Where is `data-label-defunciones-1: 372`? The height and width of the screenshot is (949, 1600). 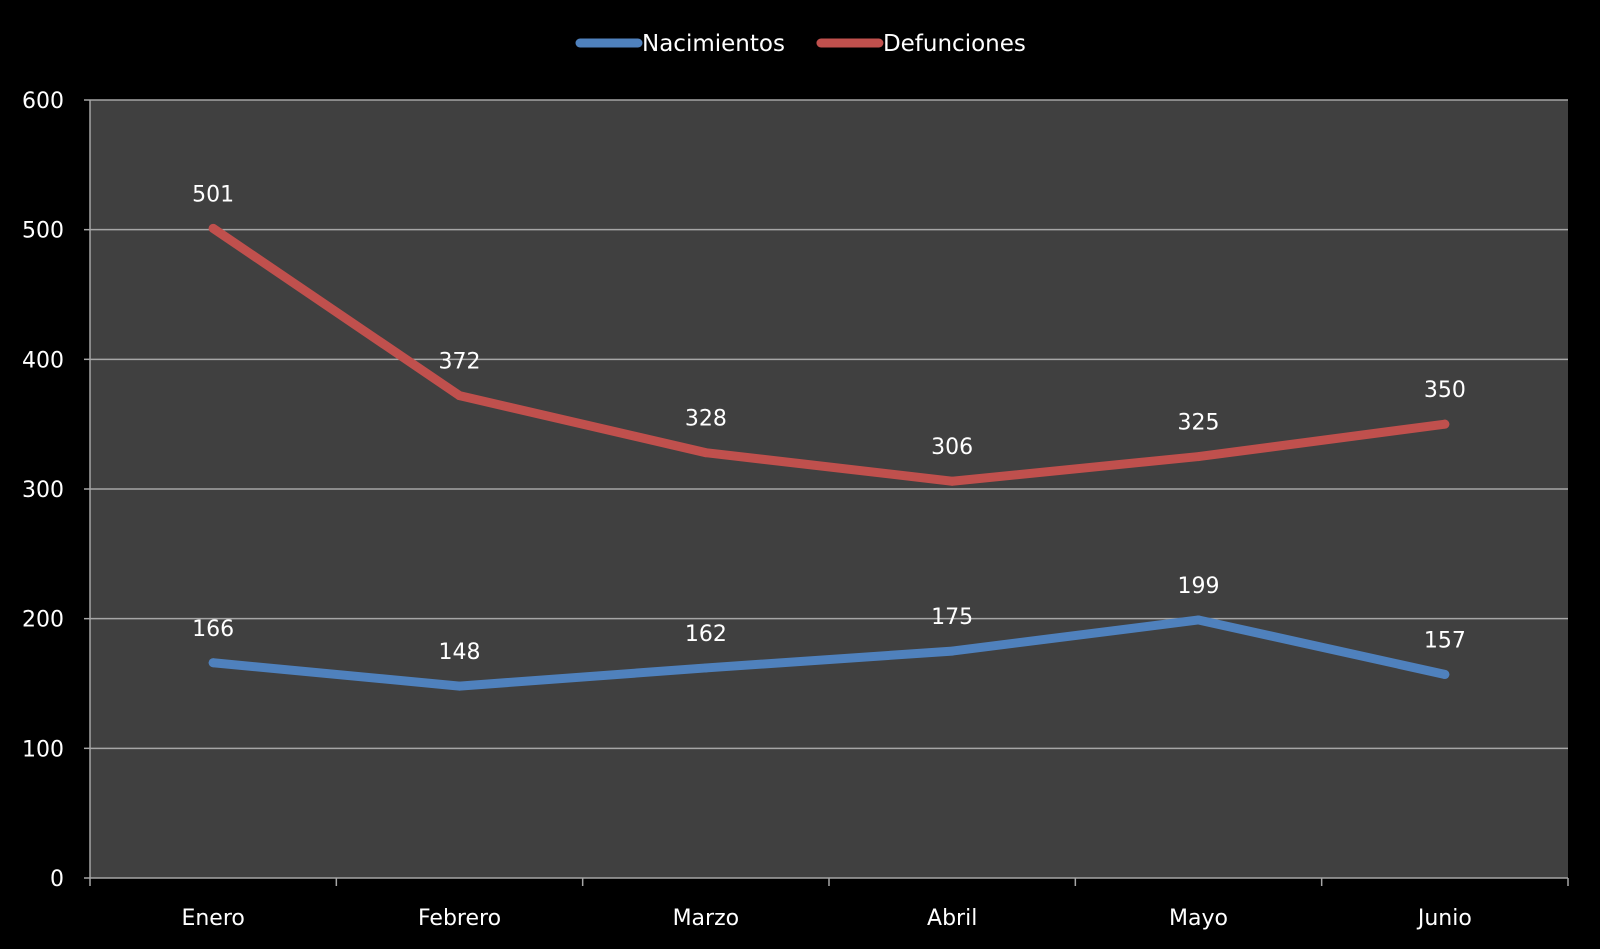 data-label-defunciones-1: 372 is located at coordinates (460, 362).